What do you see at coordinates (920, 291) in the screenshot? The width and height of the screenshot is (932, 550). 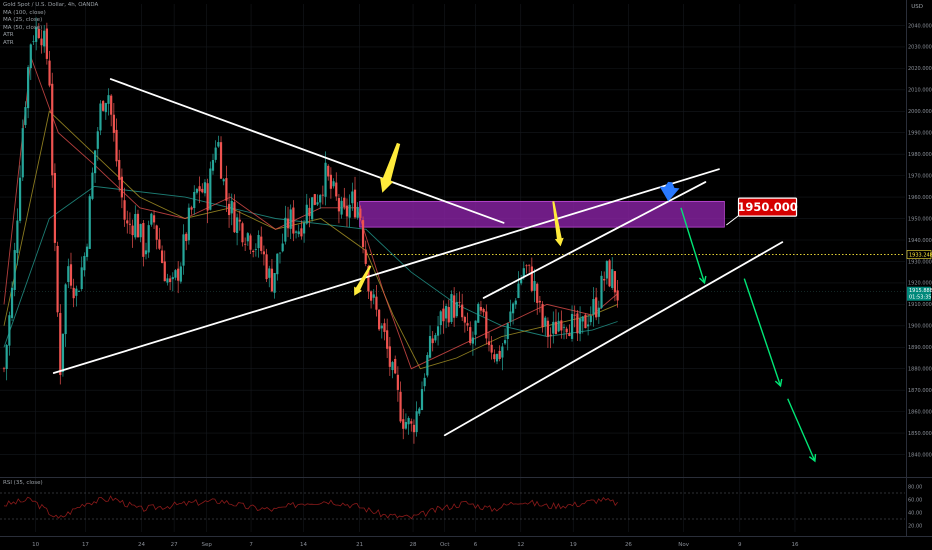 I see `current-price-value: 1915.888` at bounding box center [920, 291].